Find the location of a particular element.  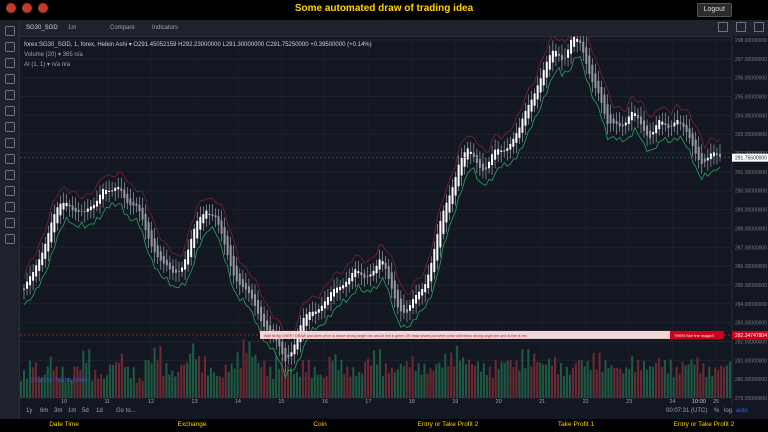

auto-toggle: auto is located at coordinates (742, 411).